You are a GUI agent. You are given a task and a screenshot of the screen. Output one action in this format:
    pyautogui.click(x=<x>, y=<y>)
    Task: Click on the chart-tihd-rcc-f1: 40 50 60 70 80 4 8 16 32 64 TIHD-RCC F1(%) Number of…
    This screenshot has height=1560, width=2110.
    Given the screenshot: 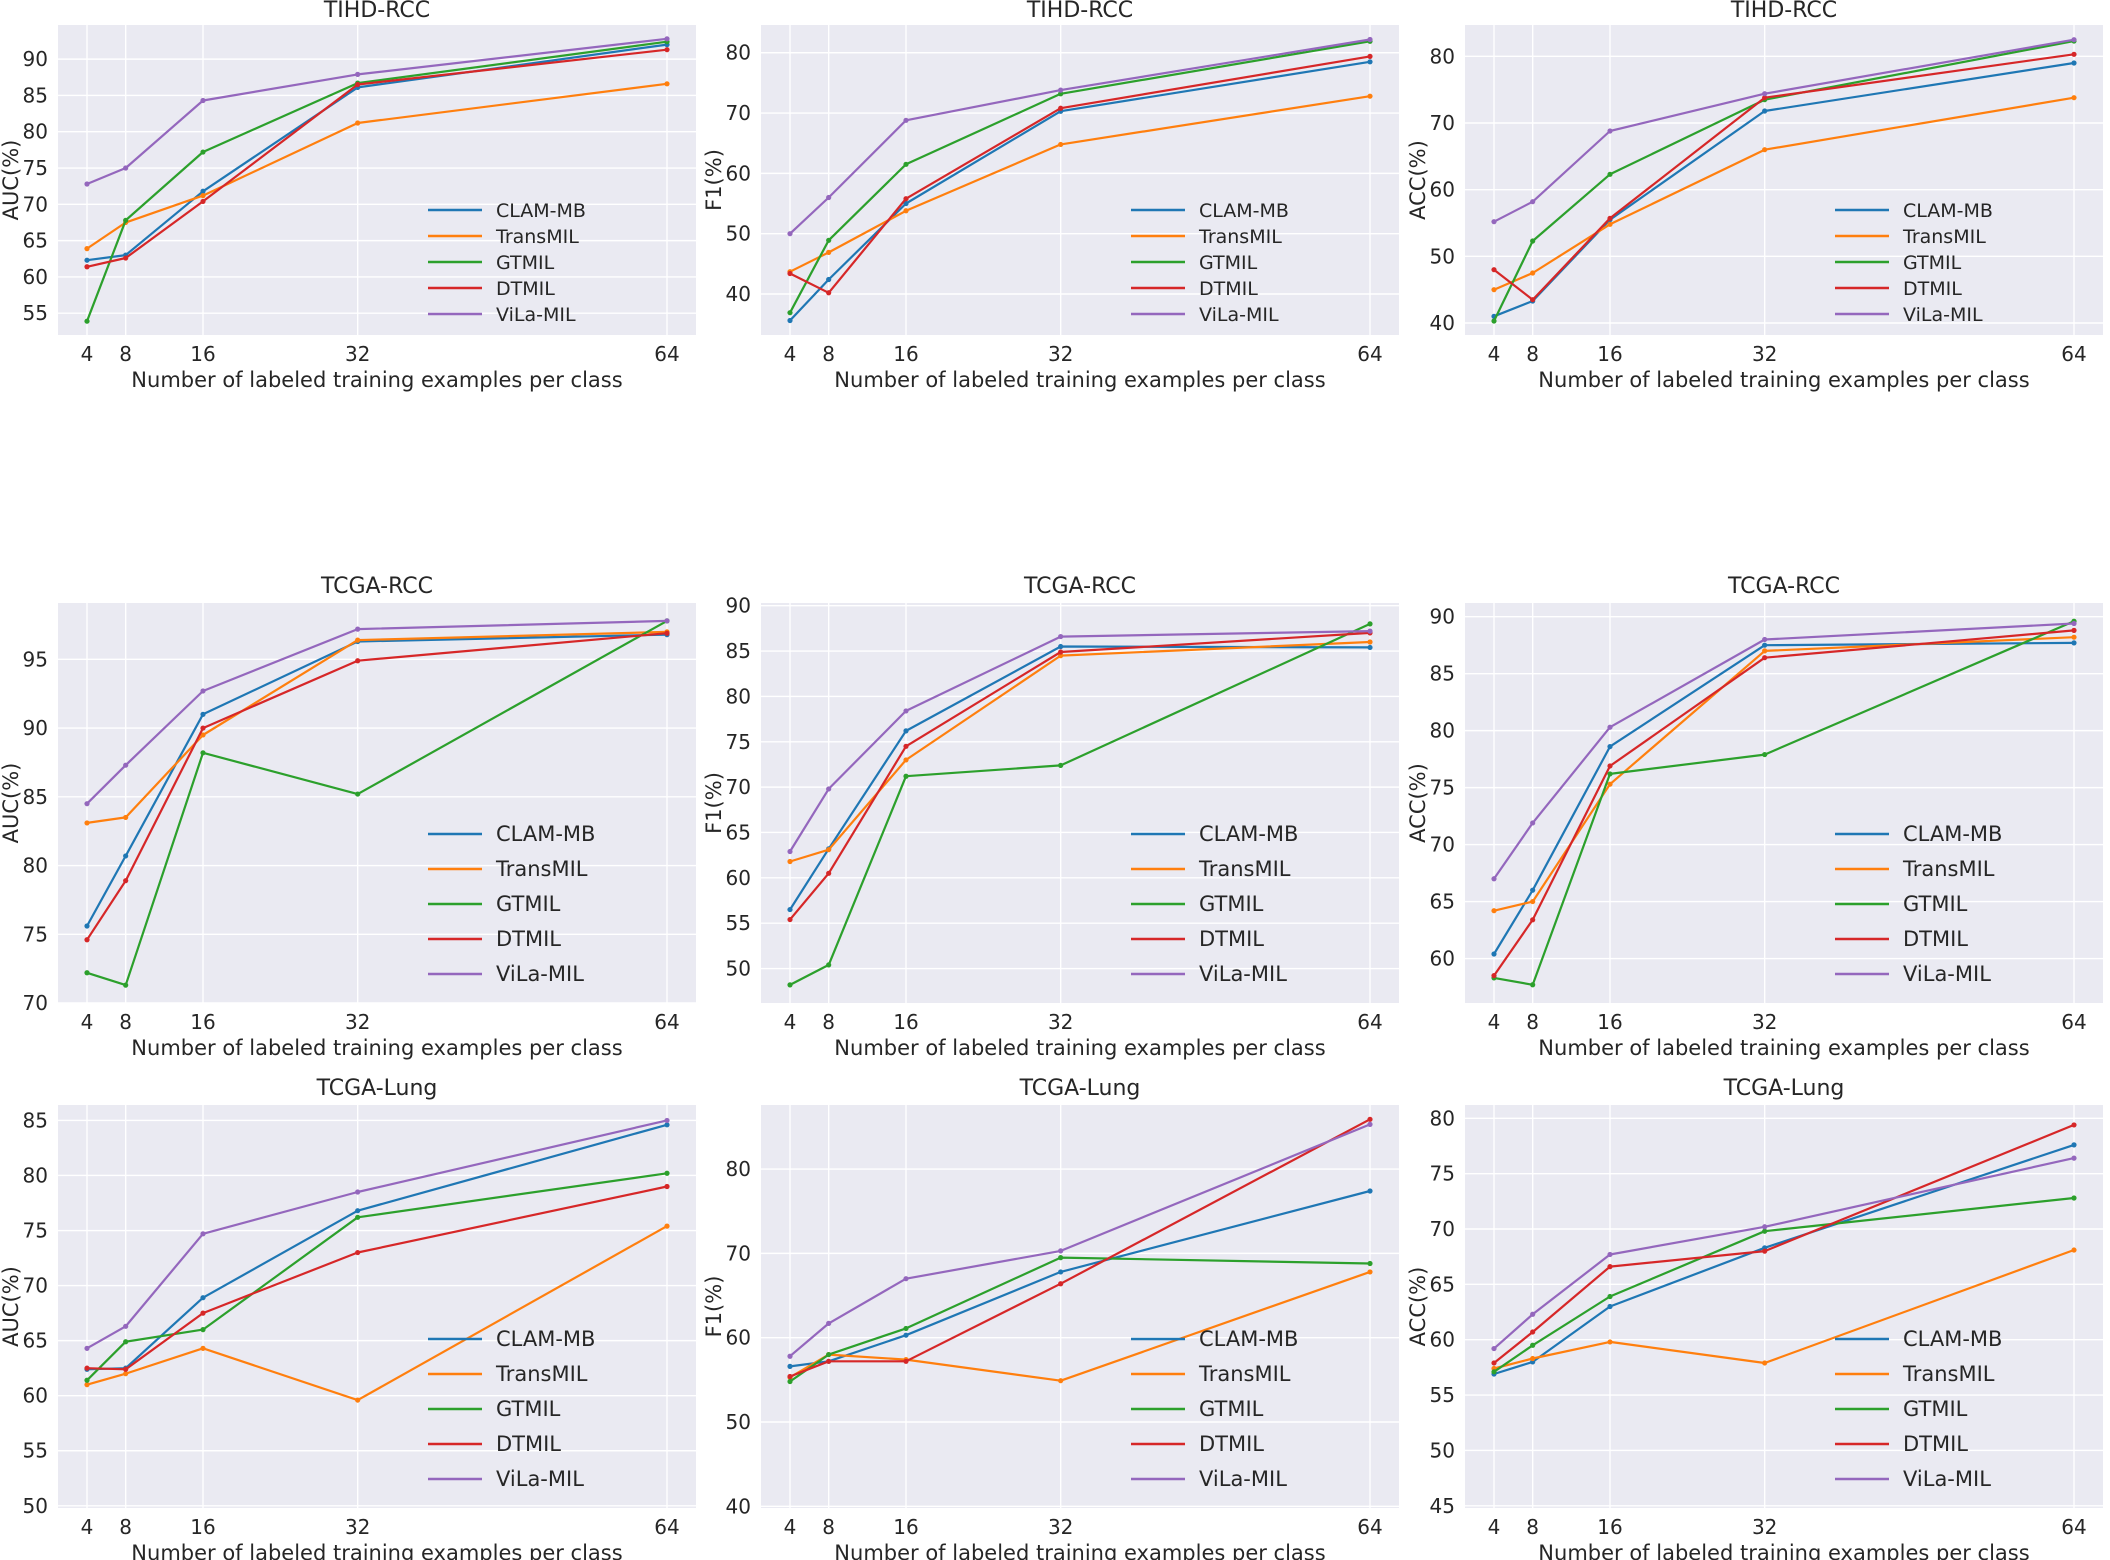 What is the action you would take?
    pyautogui.click(x=1054, y=200)
    